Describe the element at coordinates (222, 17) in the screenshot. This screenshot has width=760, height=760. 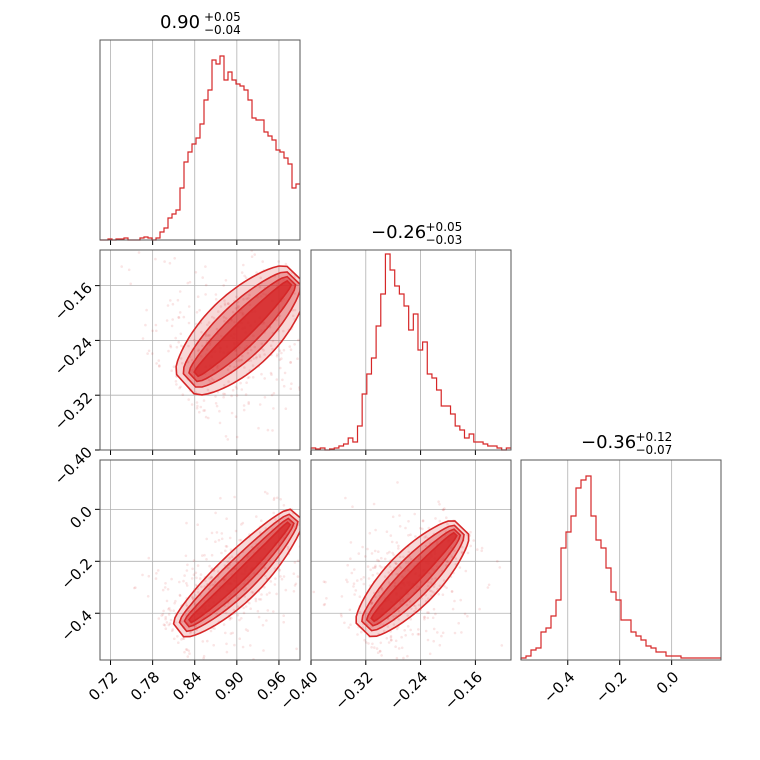
I see `title-plus: +0.05` at that location.